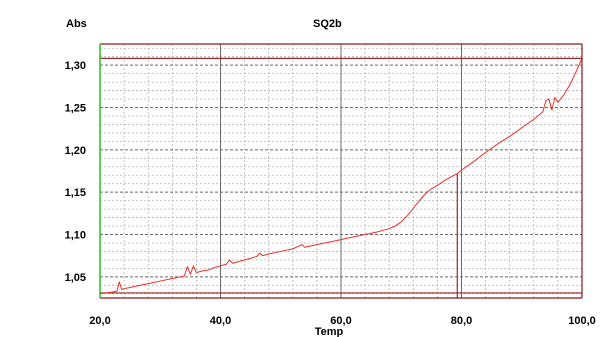 The height and width of the screenshot is (337, 607). What do you see at coordinates (99, 321) in the screenshot?
I see `x-tick-label: 20,0` at bounding box center [99, 321].